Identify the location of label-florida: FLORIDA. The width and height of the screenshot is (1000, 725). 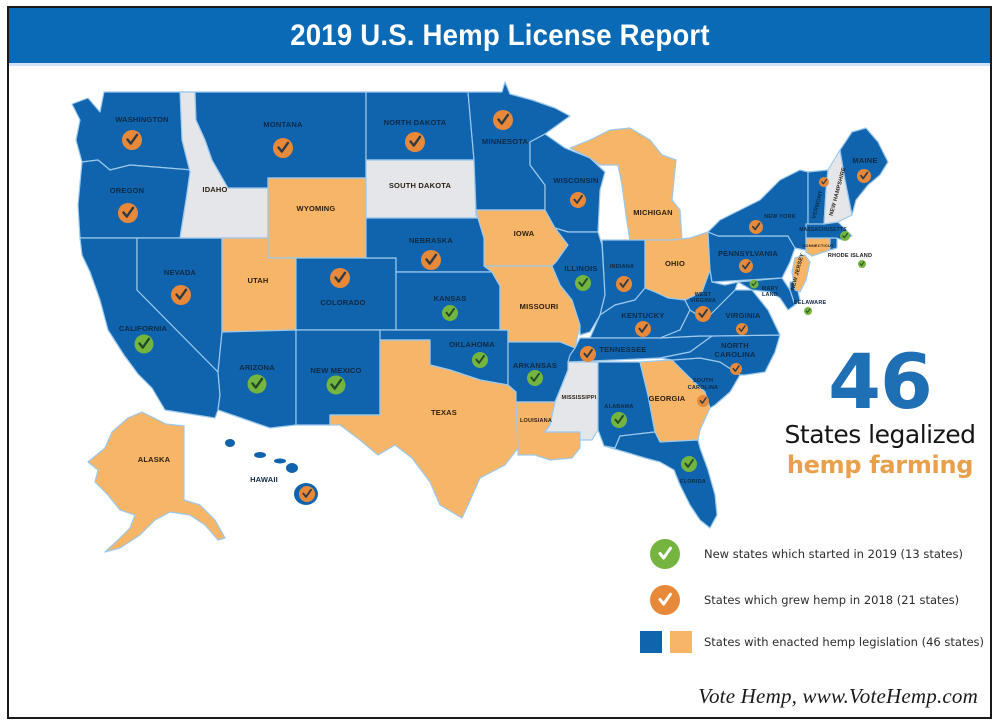
(693, 482).